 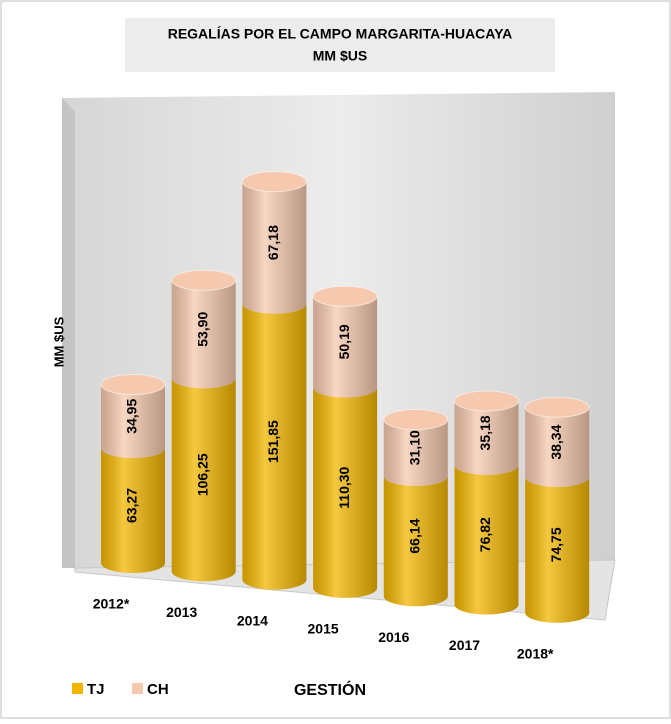 What do you see at coordinates (132, 505) in the screenshot?
I see `data-label: 63,27` at bounding box center [132, 505].